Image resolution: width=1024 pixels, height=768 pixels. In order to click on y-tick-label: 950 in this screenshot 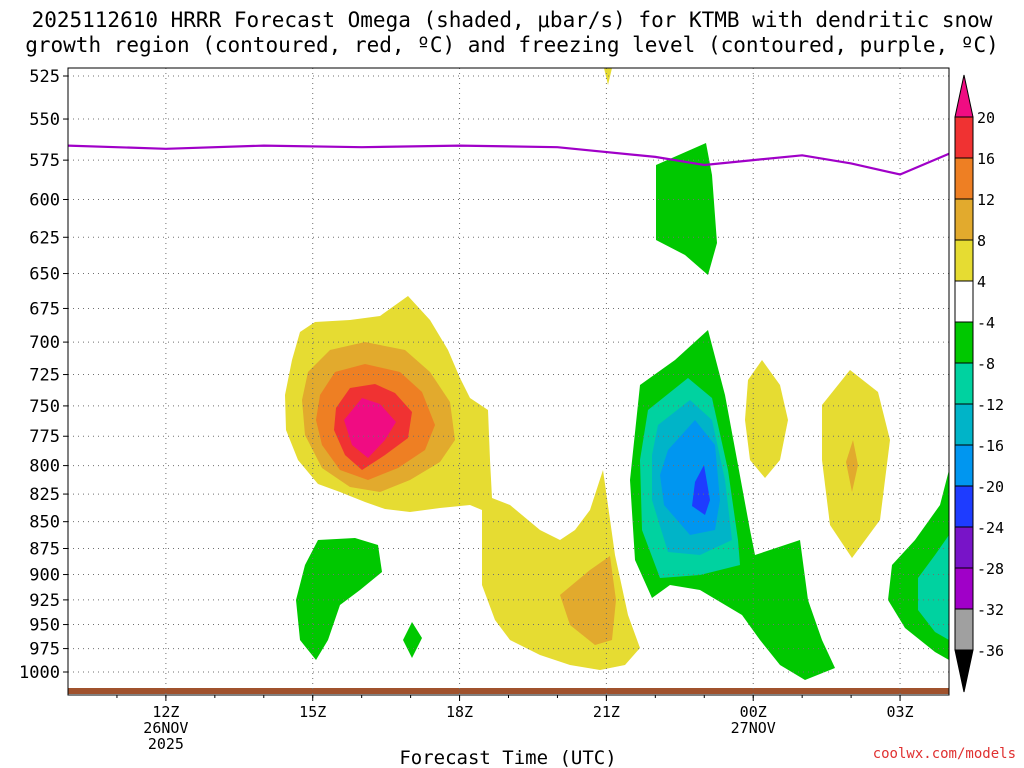, I will do `click(44, 626)`.